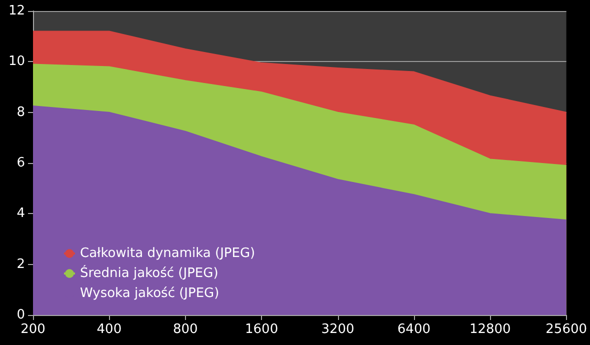  I want to click on legend-label: Całkowita dynamika (JPEG), so click(168, 253).